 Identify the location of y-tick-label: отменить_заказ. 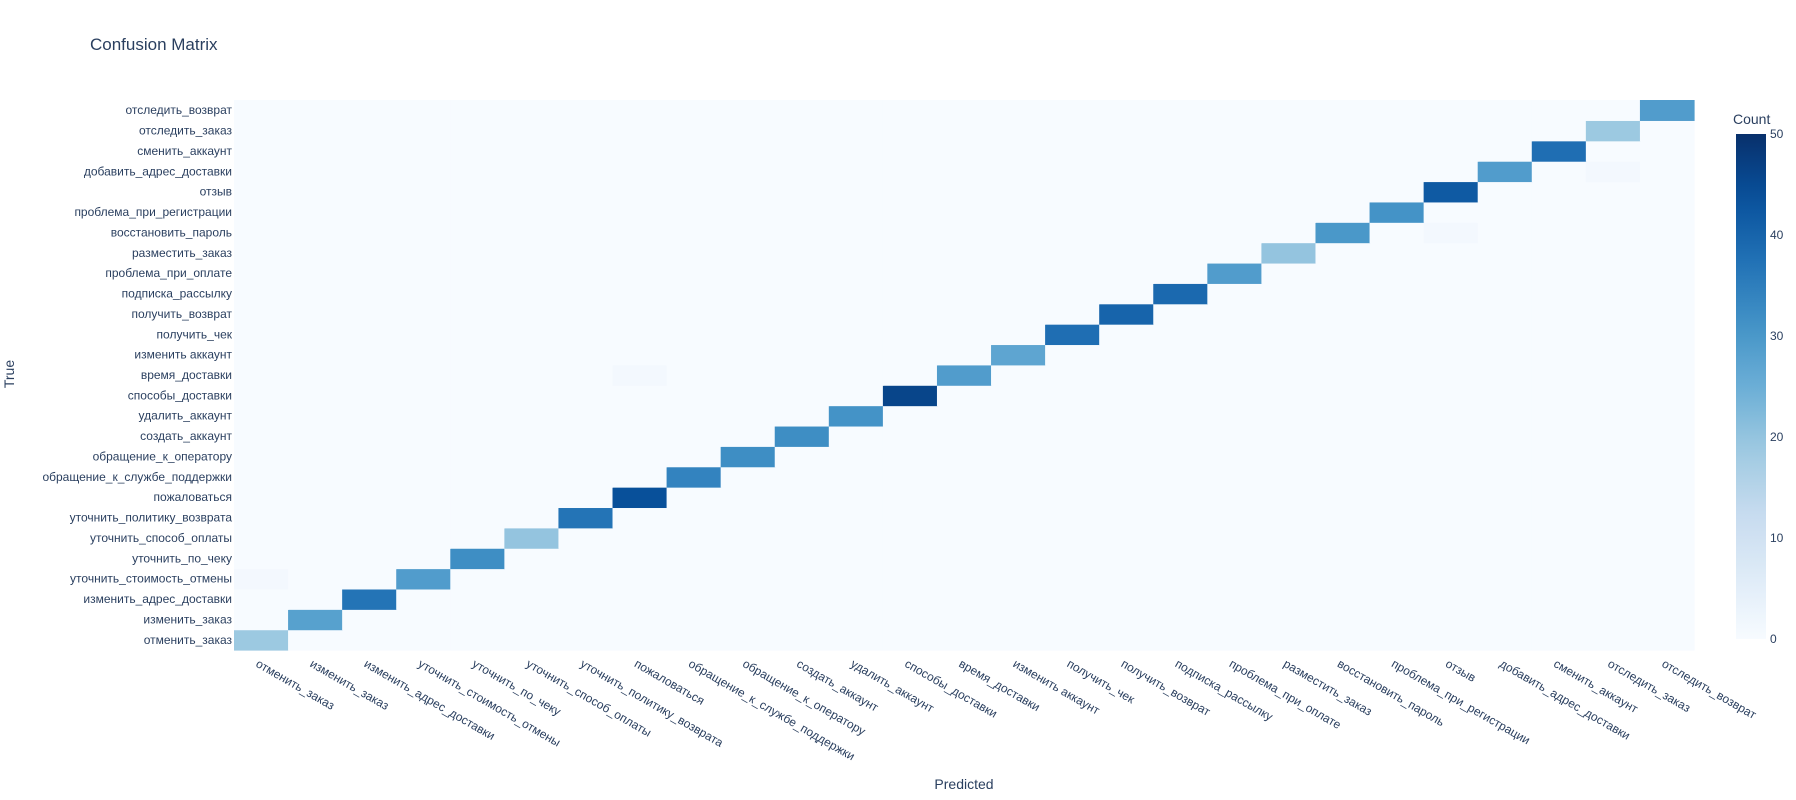
(188, 640).